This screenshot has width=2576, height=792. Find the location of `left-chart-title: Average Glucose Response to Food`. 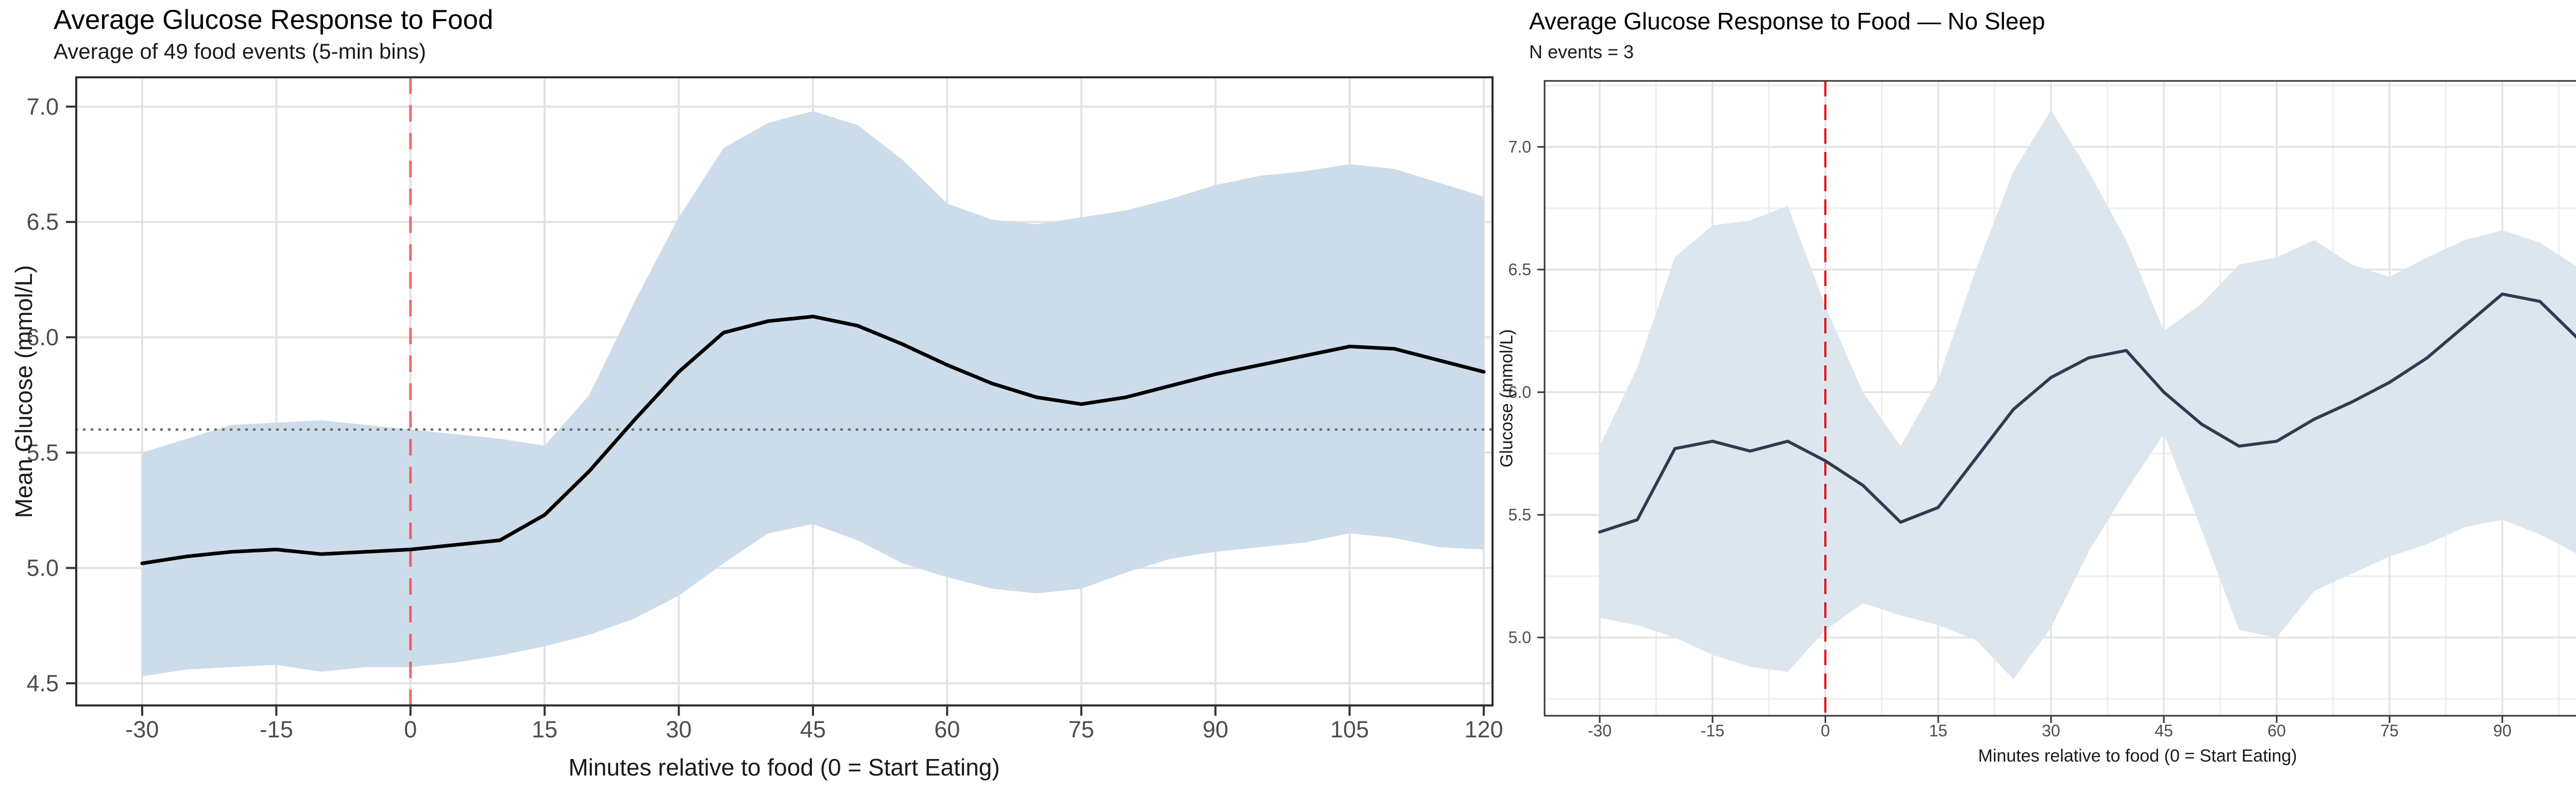

left-chart-title: Average Glucose Response to Food is located at coordinates (274, 20).